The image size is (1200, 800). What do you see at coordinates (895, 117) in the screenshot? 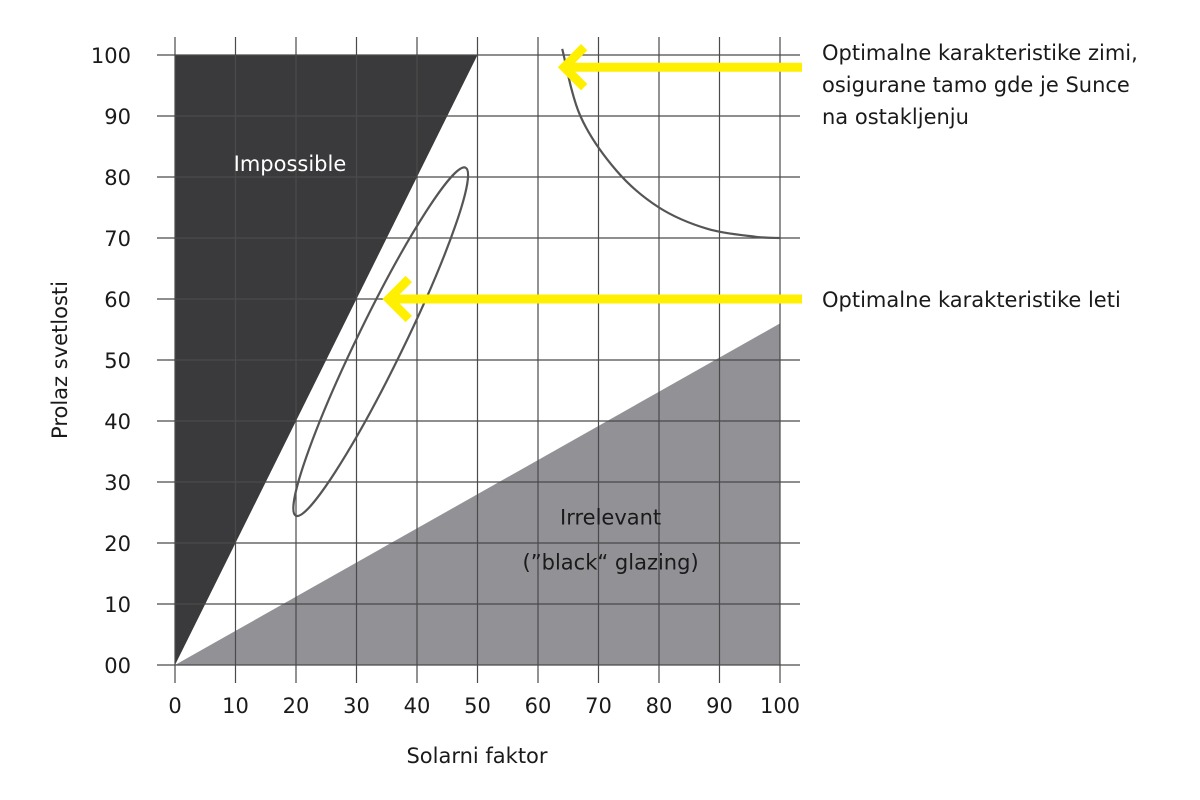
I see `annotation-winter-line-3: na ostakljenju` at bounding box center [895, 117].